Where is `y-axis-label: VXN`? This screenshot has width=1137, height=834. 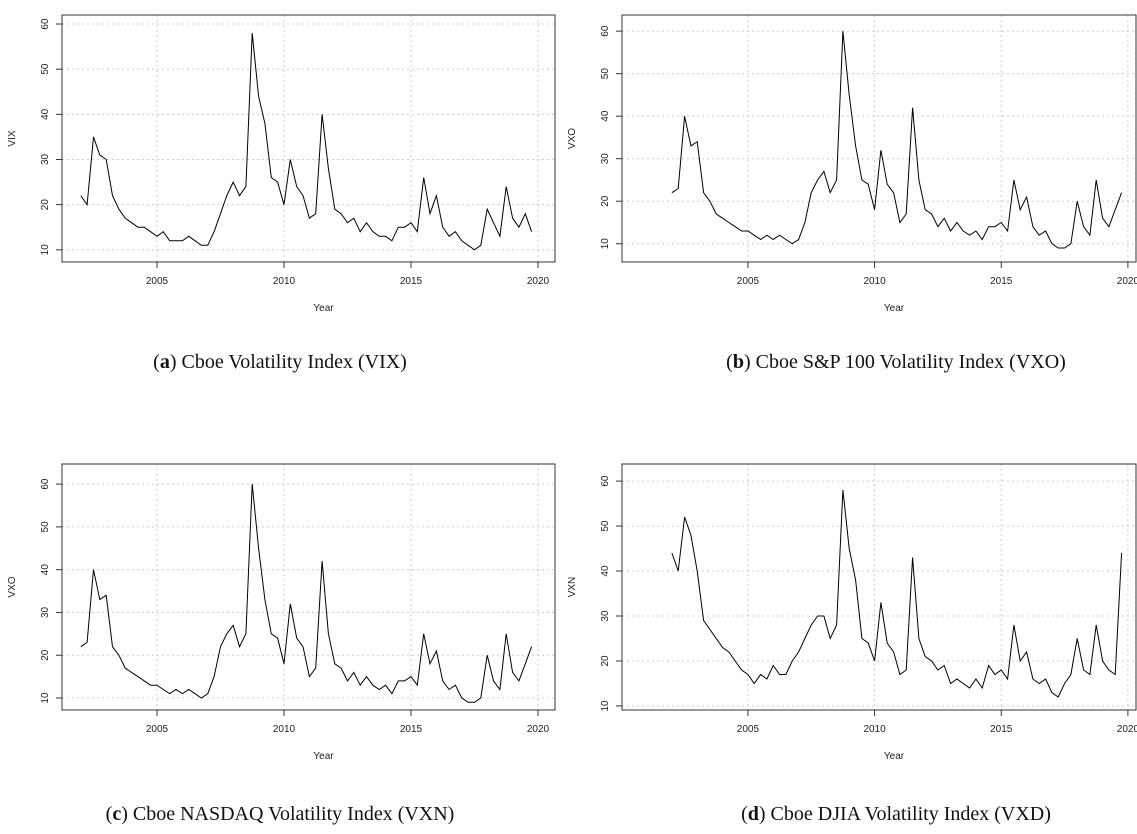
y-axis-label: VXN is located at coordinates (572, 587).